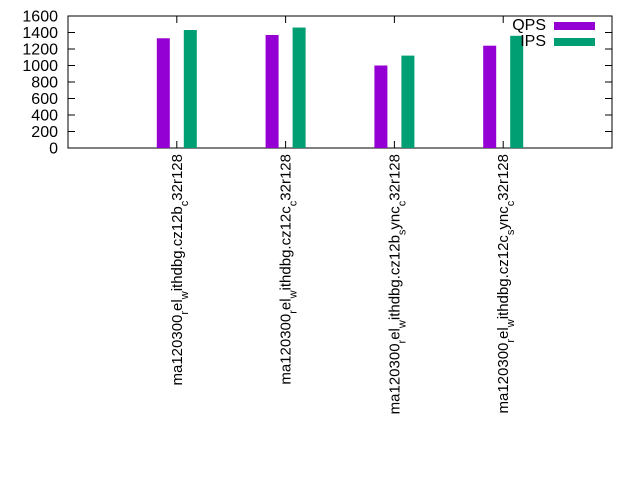 Image resolution: width=640 pixels, height=480 pixels. Describe the element at coordinates (180, 270) in the screenshot. I see `x-tick-label: ma120300relwithdbg.cz12bc32r128` at that location.